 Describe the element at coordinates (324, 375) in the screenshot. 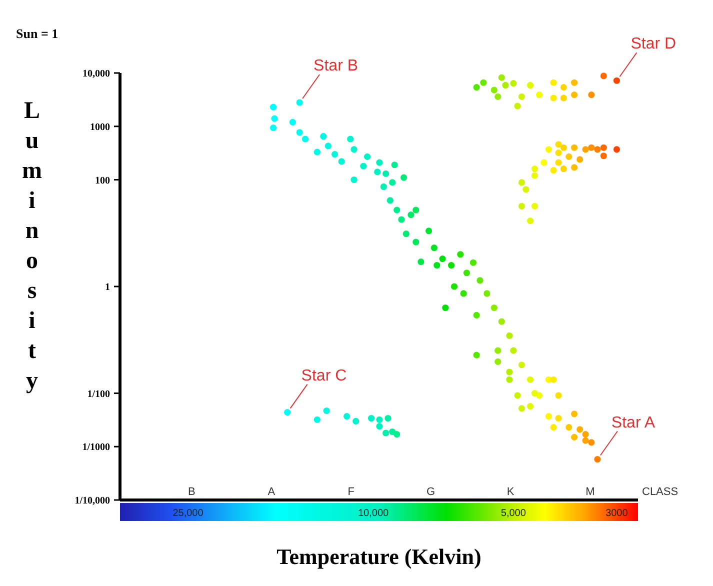

I see `annotation: Star C` at that location.